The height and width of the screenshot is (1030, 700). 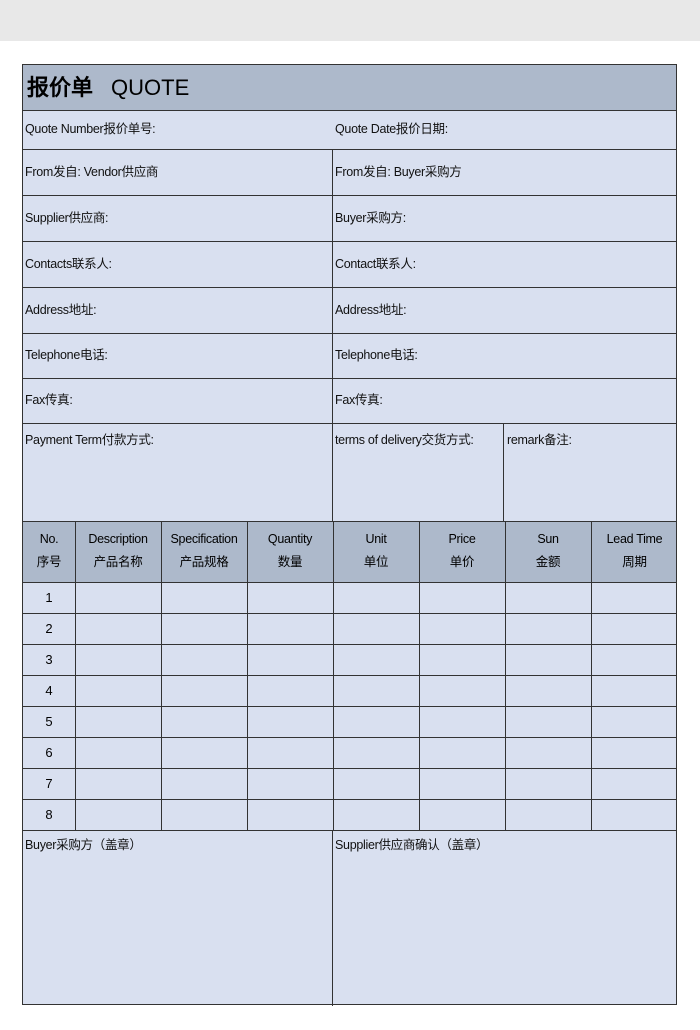 What do you see at coordinates (83, 845) in the screenshot?
I see `buyer-signature: Buyer采购方（盖章）` at bounding box center [83, 845].